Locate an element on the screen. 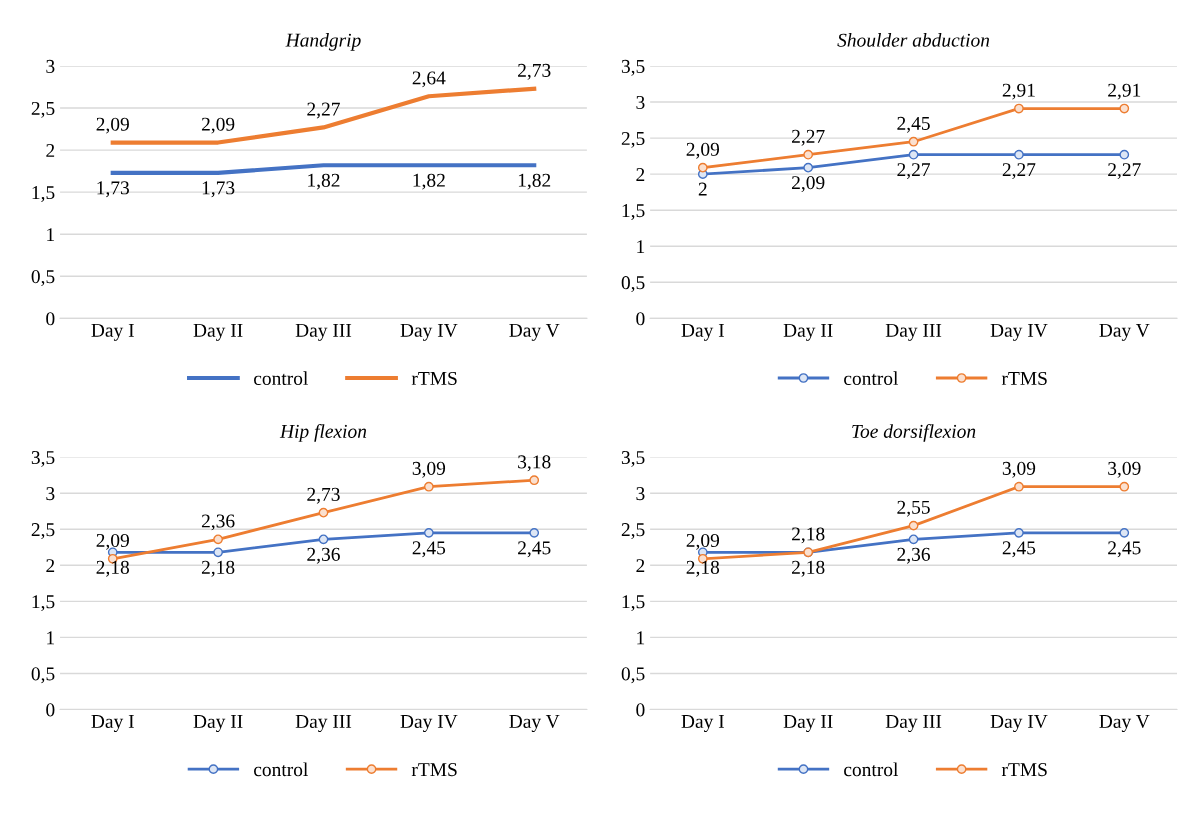 This screenshot has width=1201, height=825. data-label: 2,55 is located at coordinates (913, 508).